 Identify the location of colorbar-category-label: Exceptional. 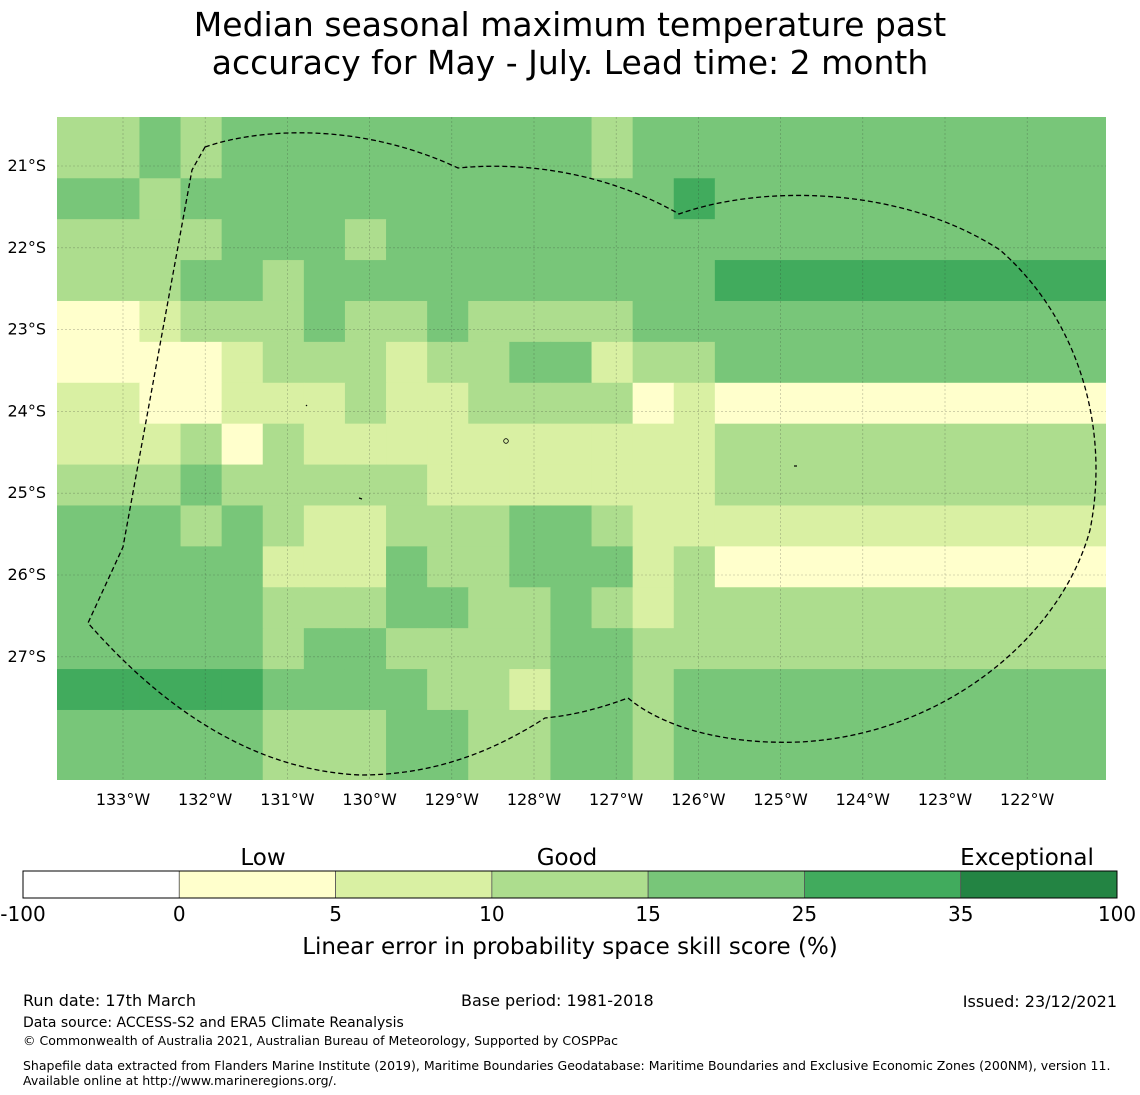
(1027, 858).